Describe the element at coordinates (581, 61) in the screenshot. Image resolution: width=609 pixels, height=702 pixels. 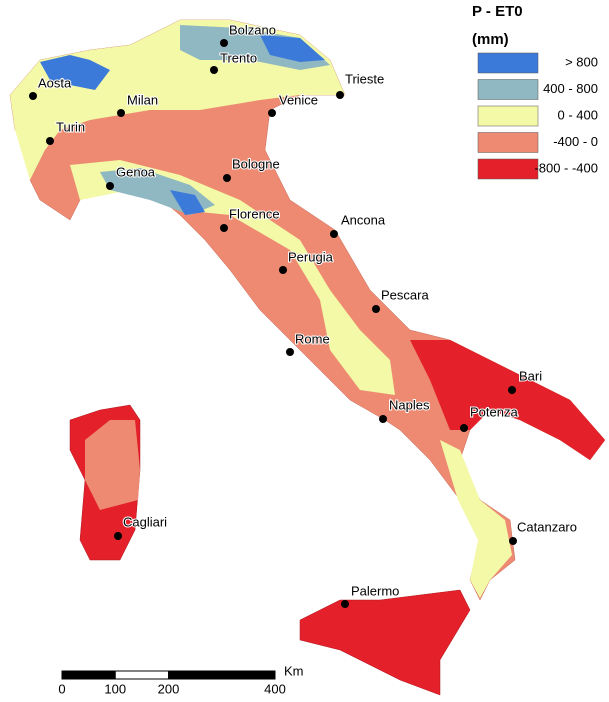
I see `legend-label: > 800` at that location.